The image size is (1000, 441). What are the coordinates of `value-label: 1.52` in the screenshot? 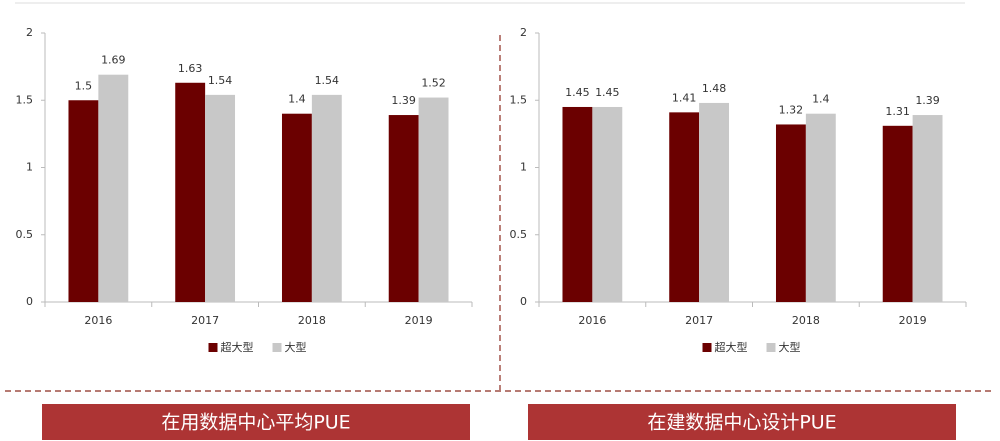 It's located at (433, 83).